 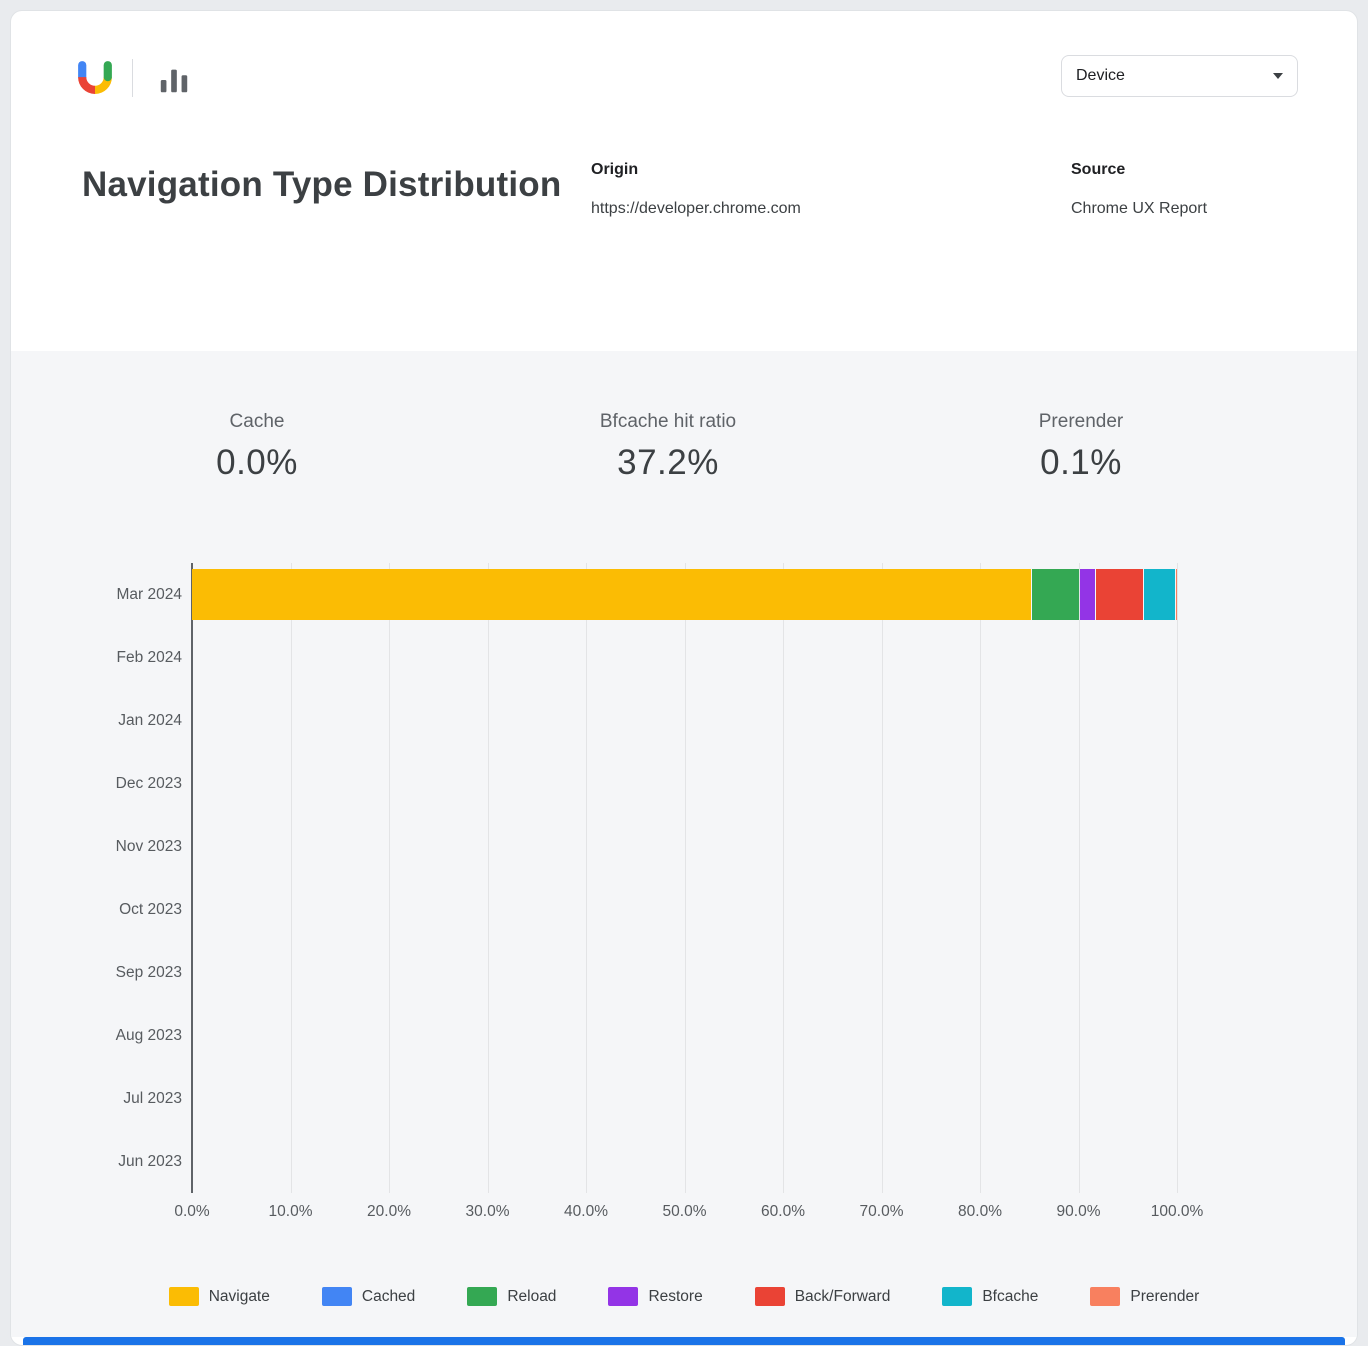 I want to click on legend-label: Bfcache, so click(x=1010, y=1296).